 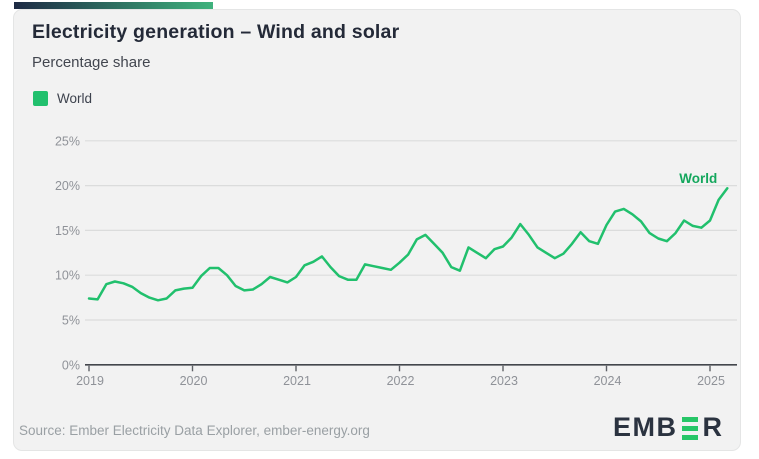 I want to click on x-axis-label-2022: 2022, so click(x=401, y=381).